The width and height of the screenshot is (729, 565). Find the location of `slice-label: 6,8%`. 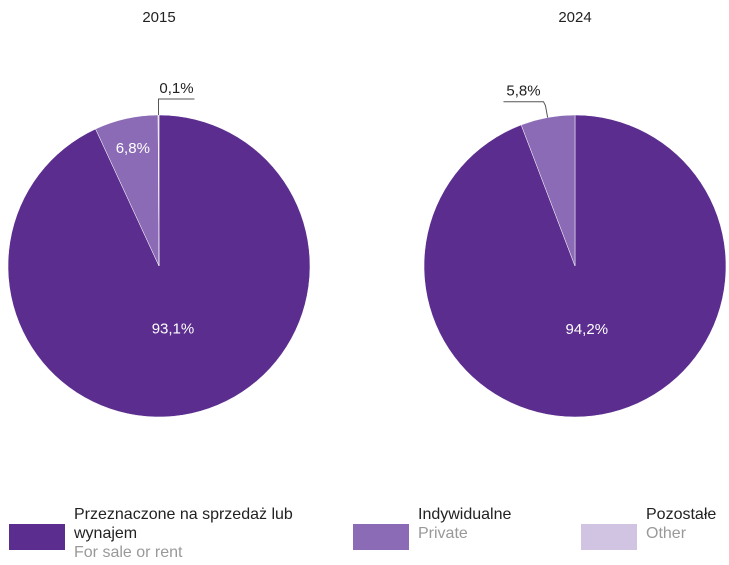

slice-label: 6,8% is located at coordinates (133, 148).